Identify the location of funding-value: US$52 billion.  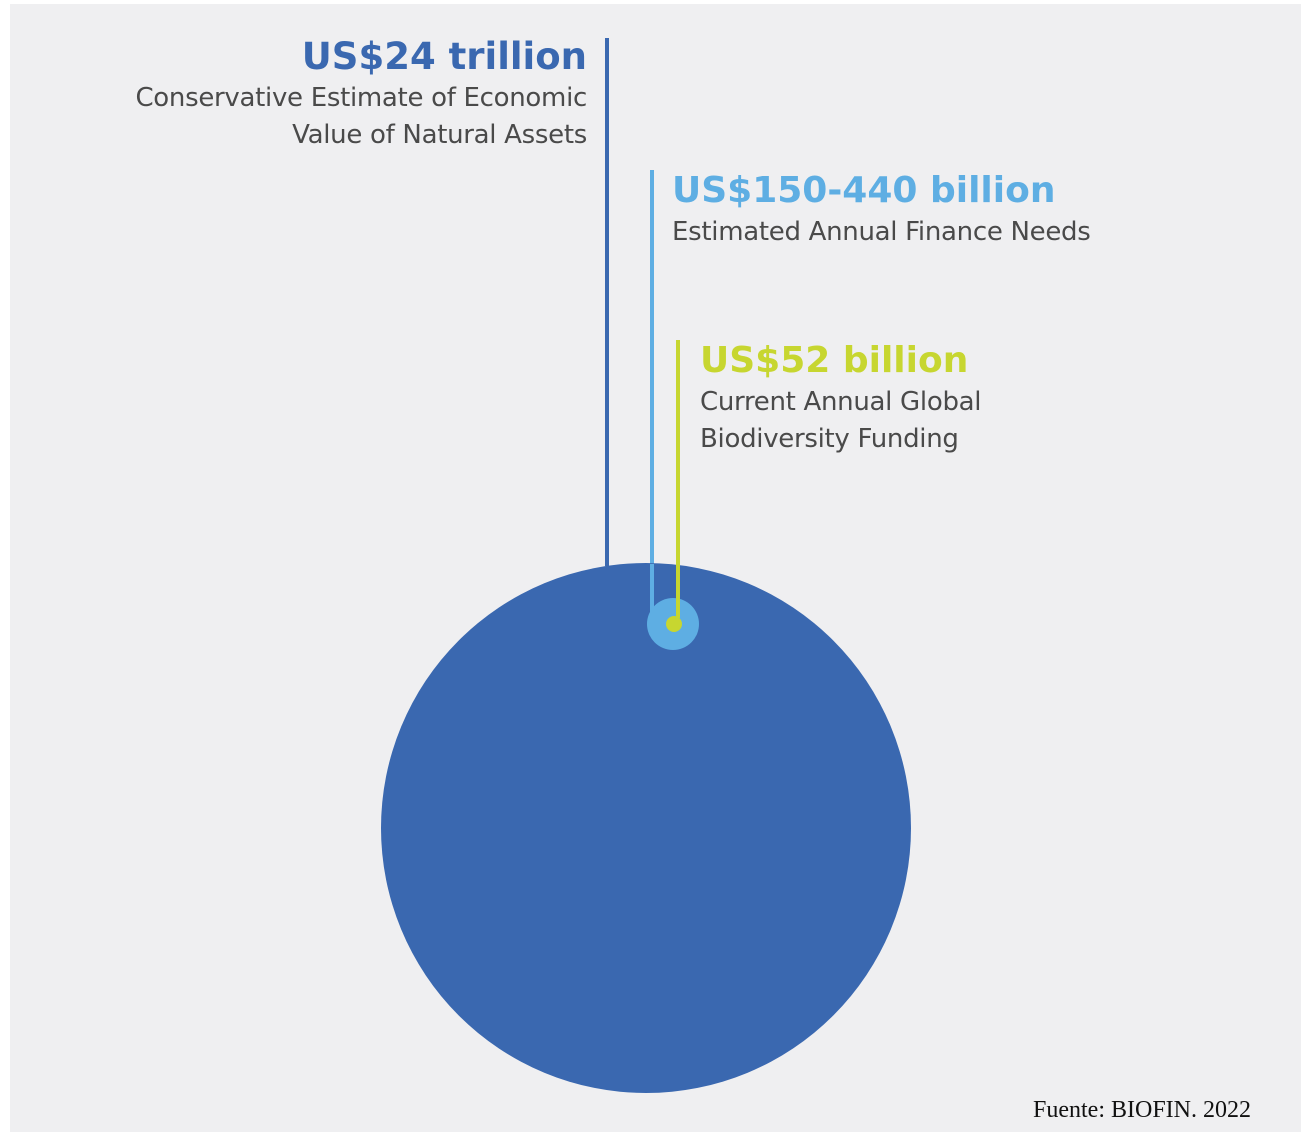
(834, 360).